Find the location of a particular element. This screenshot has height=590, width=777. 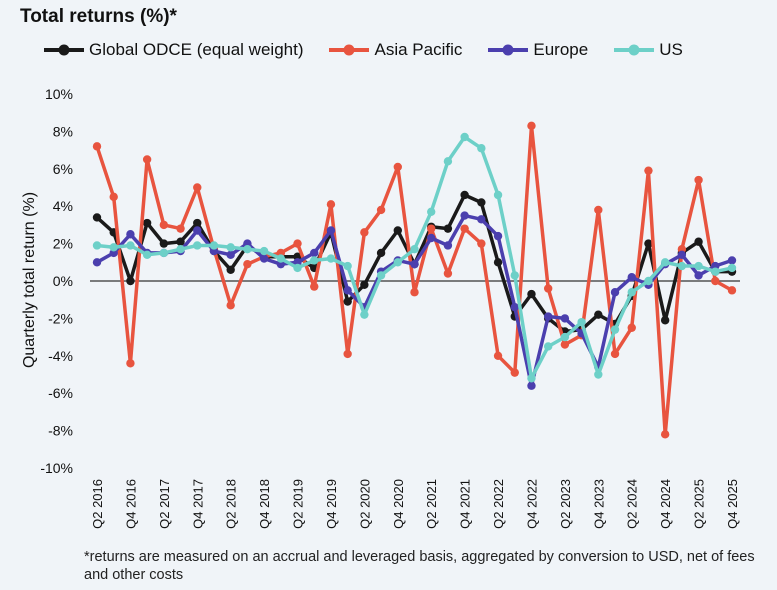

x-tick-label: Q2 2024 is located at coordinates (632, 504).